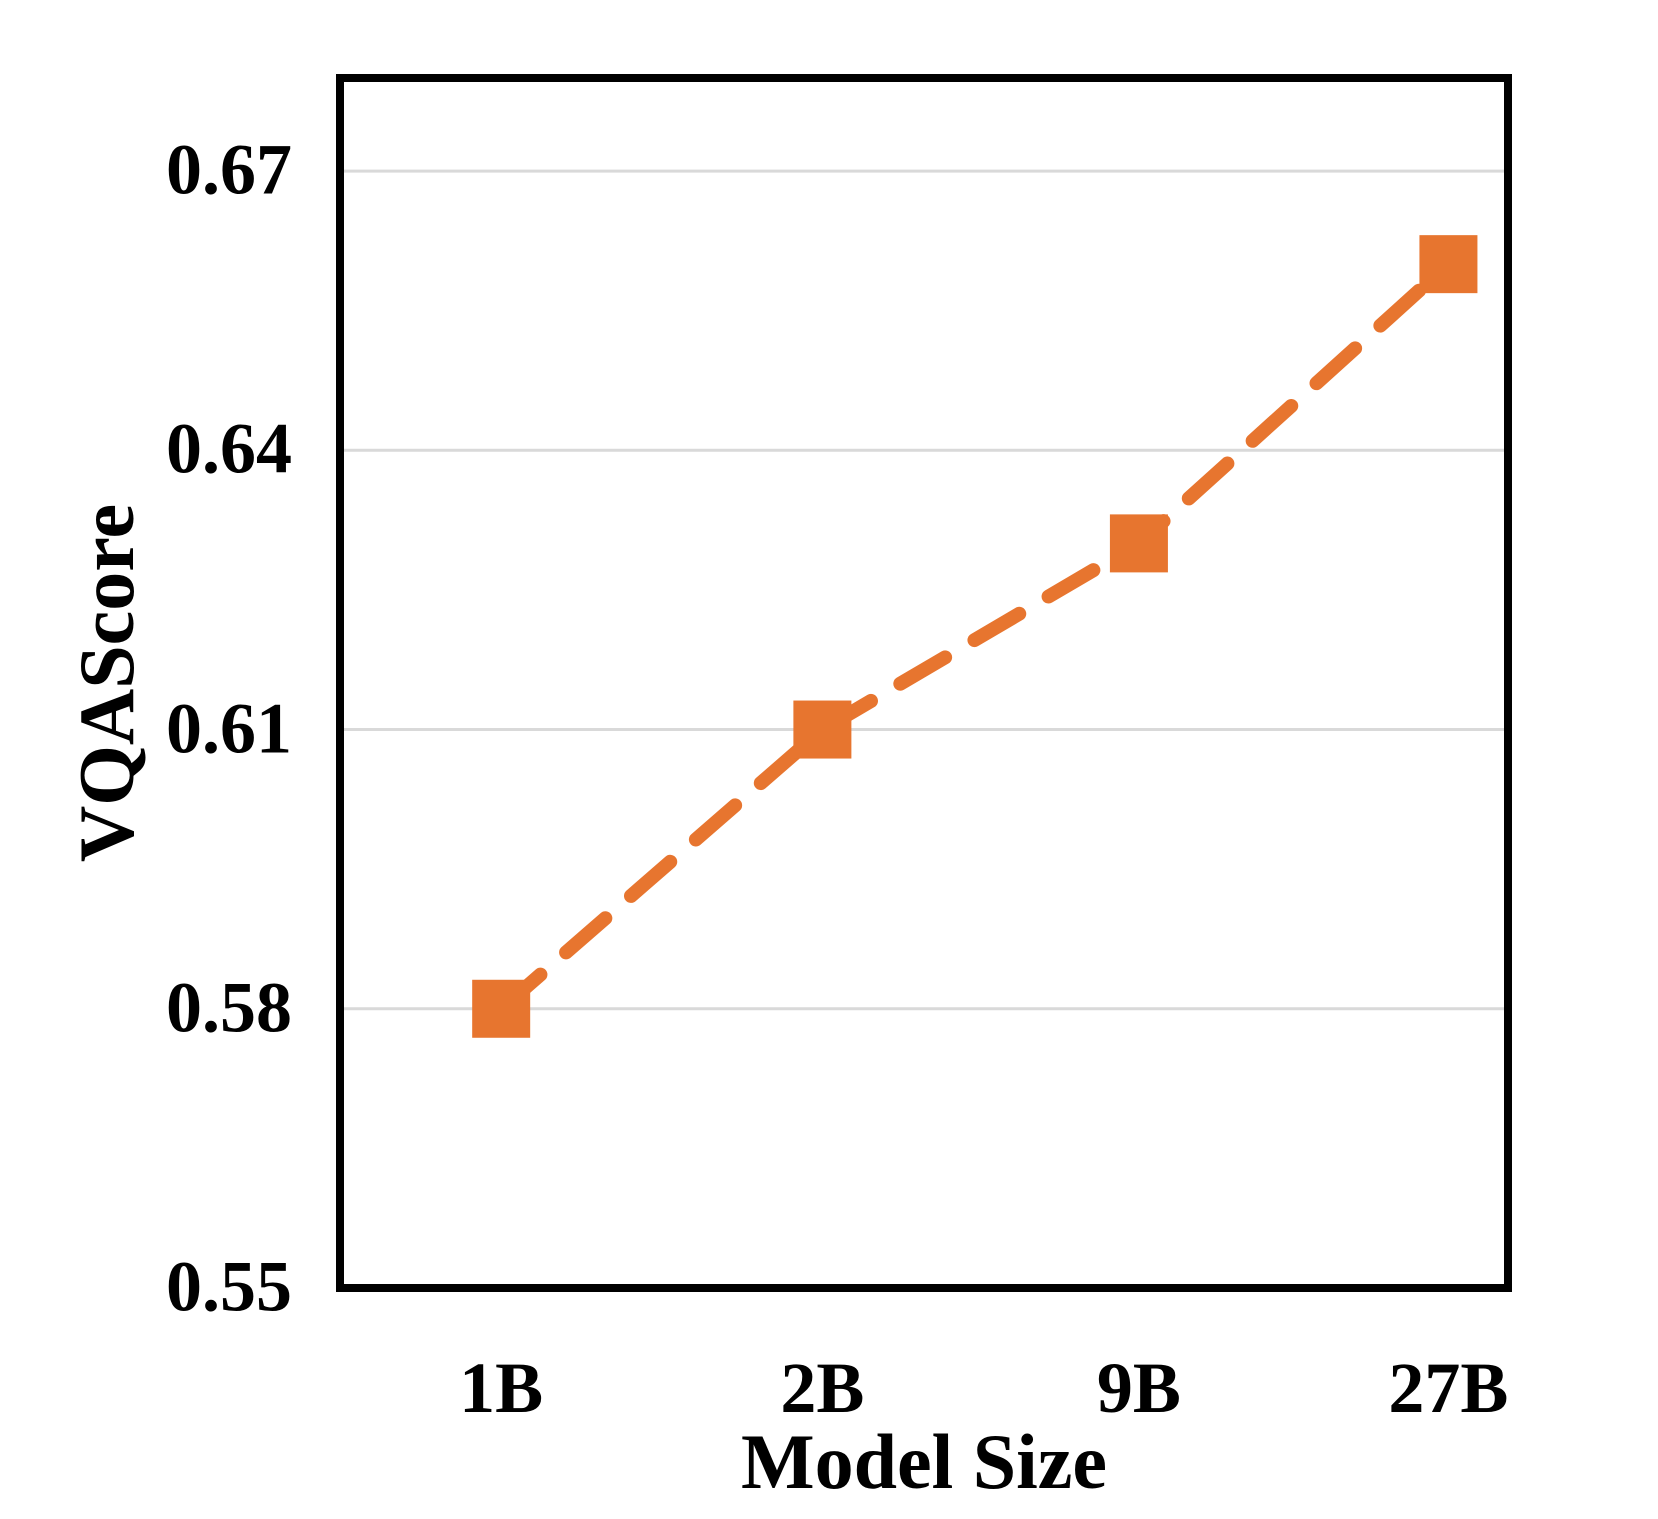 The height and width of the screenshot is (1519, 1658). What do you see at coordinates (924, 1461) in the screenshot?
I see `x-axis-title: Model Size` at bounding box center [924, 1461].